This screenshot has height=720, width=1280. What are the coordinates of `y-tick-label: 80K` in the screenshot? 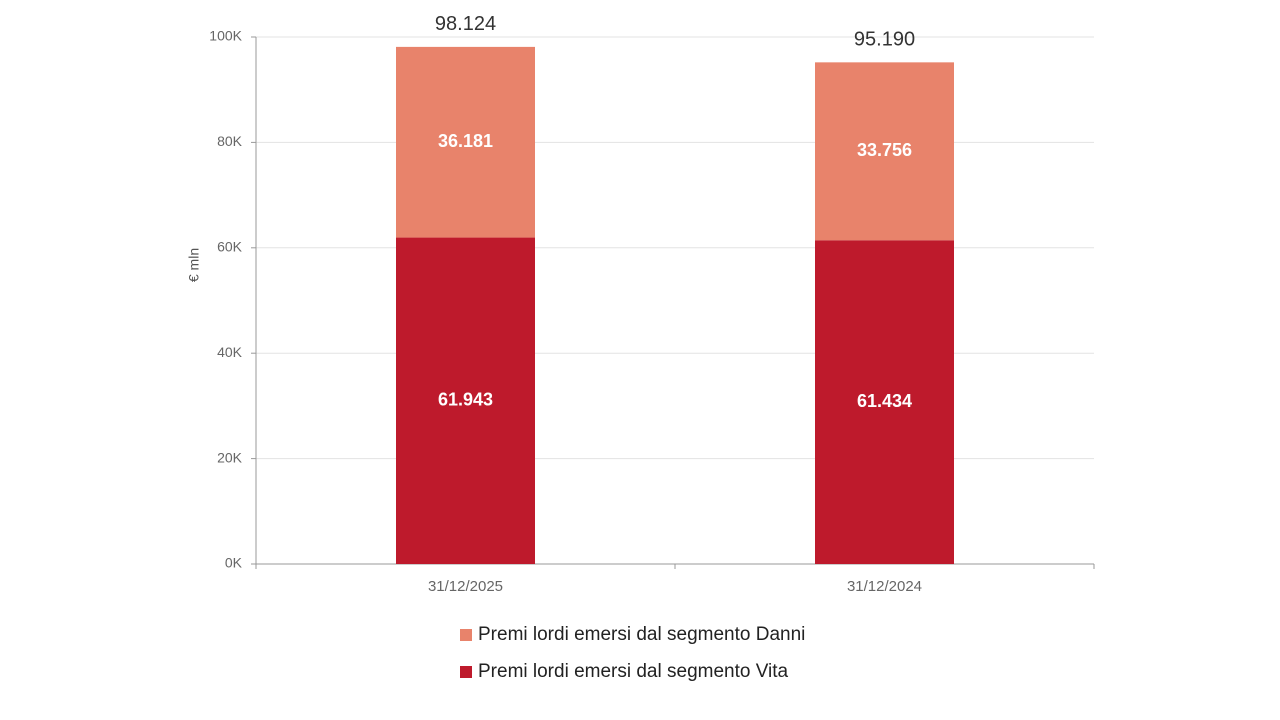 It's located at (230, 141).